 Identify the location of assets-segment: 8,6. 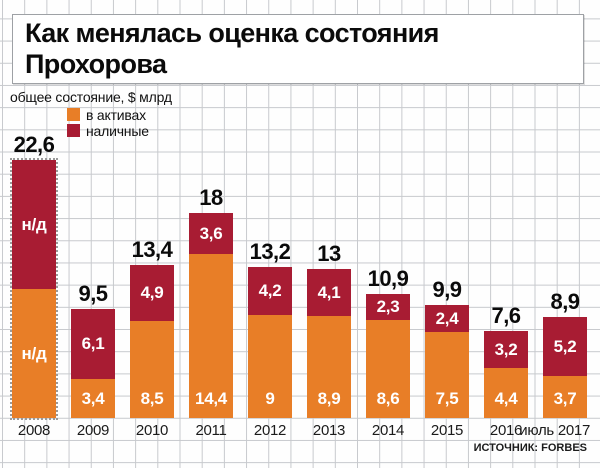
(388, 369).